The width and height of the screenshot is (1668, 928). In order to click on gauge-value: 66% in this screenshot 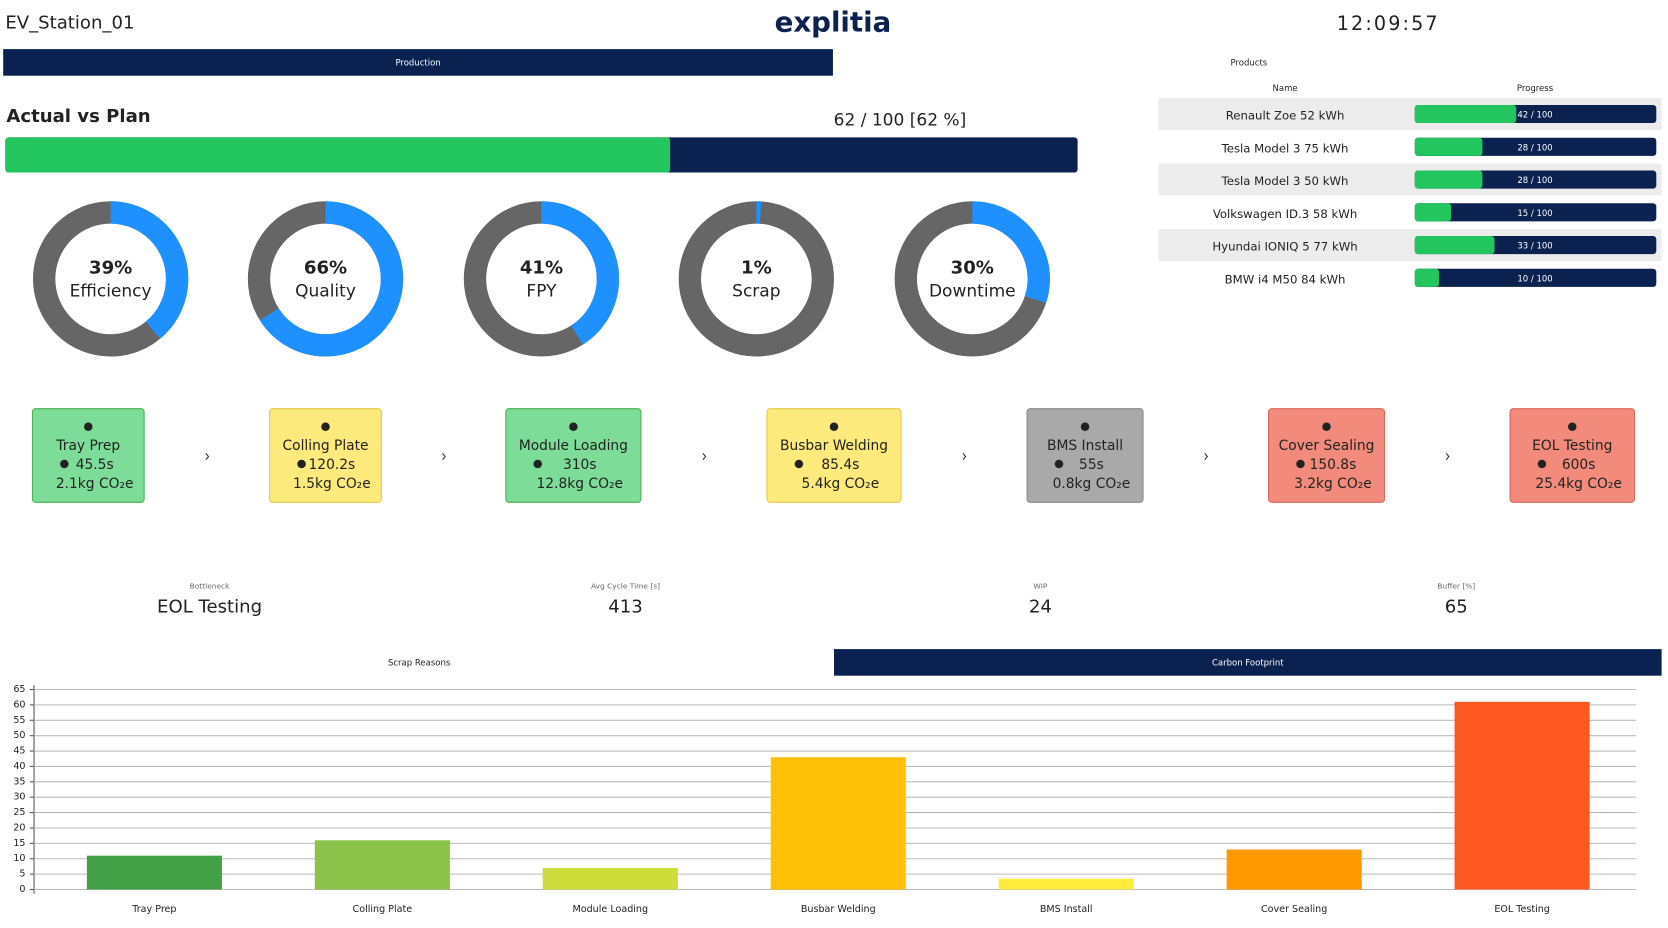, I will do `click(325, 267)`.